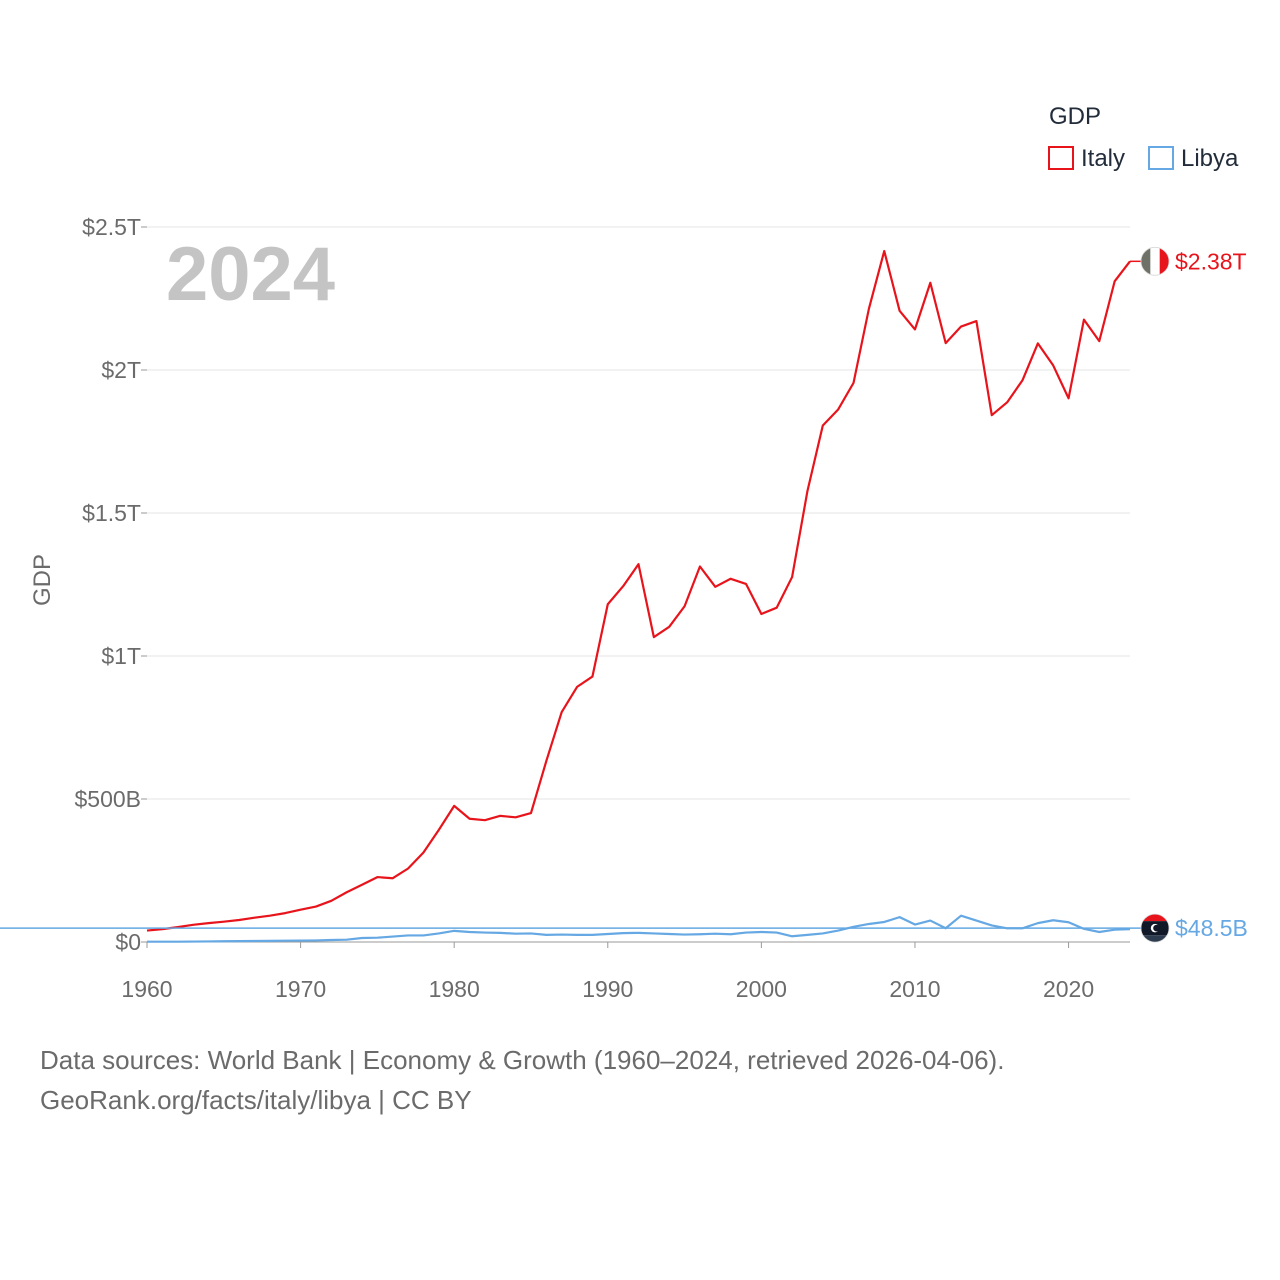  Describe the element at coordinates (1143, 137) in the screenshot. I see `legend: GDP Italy Libya` at that location.